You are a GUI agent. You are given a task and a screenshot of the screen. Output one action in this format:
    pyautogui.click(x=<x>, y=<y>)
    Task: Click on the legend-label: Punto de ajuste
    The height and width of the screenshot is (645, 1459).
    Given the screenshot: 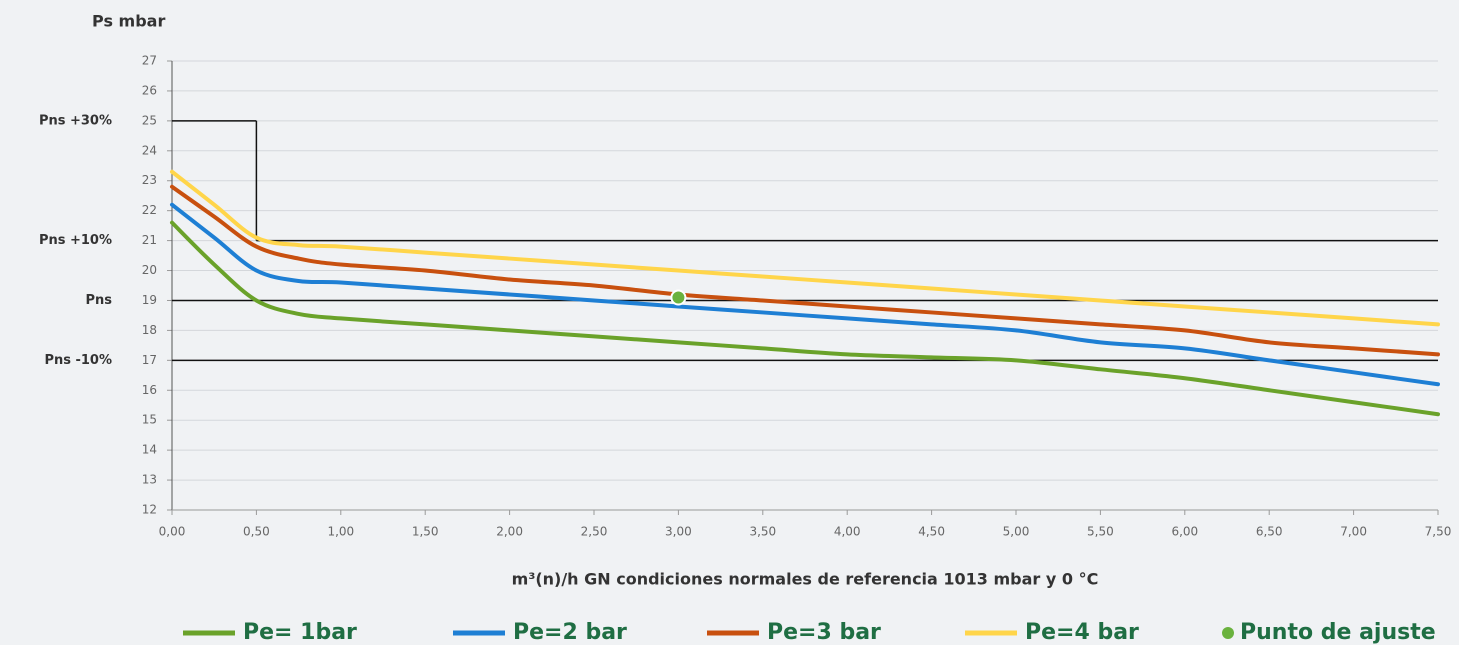 What is the action you would take?
    pyautogui.click(x=1338, y=632)
    